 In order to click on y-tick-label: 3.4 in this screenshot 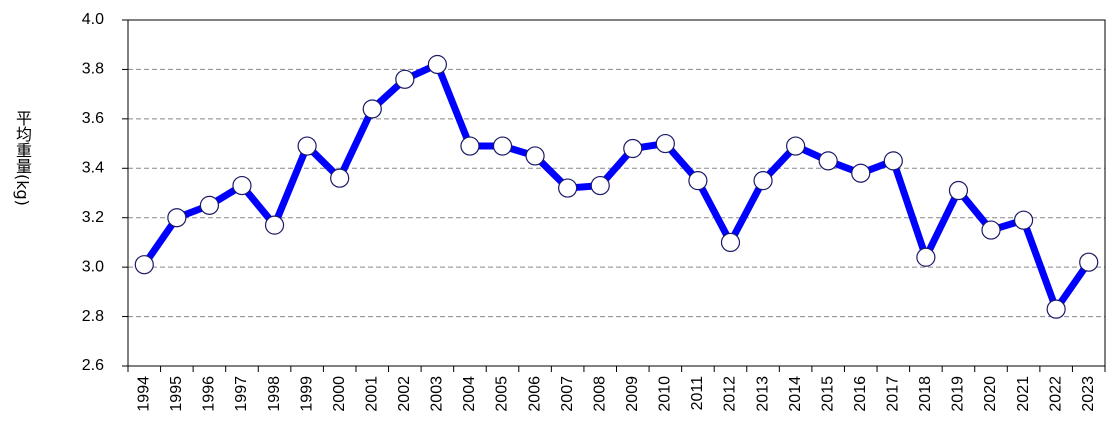, I will do `click(93, 168)`.